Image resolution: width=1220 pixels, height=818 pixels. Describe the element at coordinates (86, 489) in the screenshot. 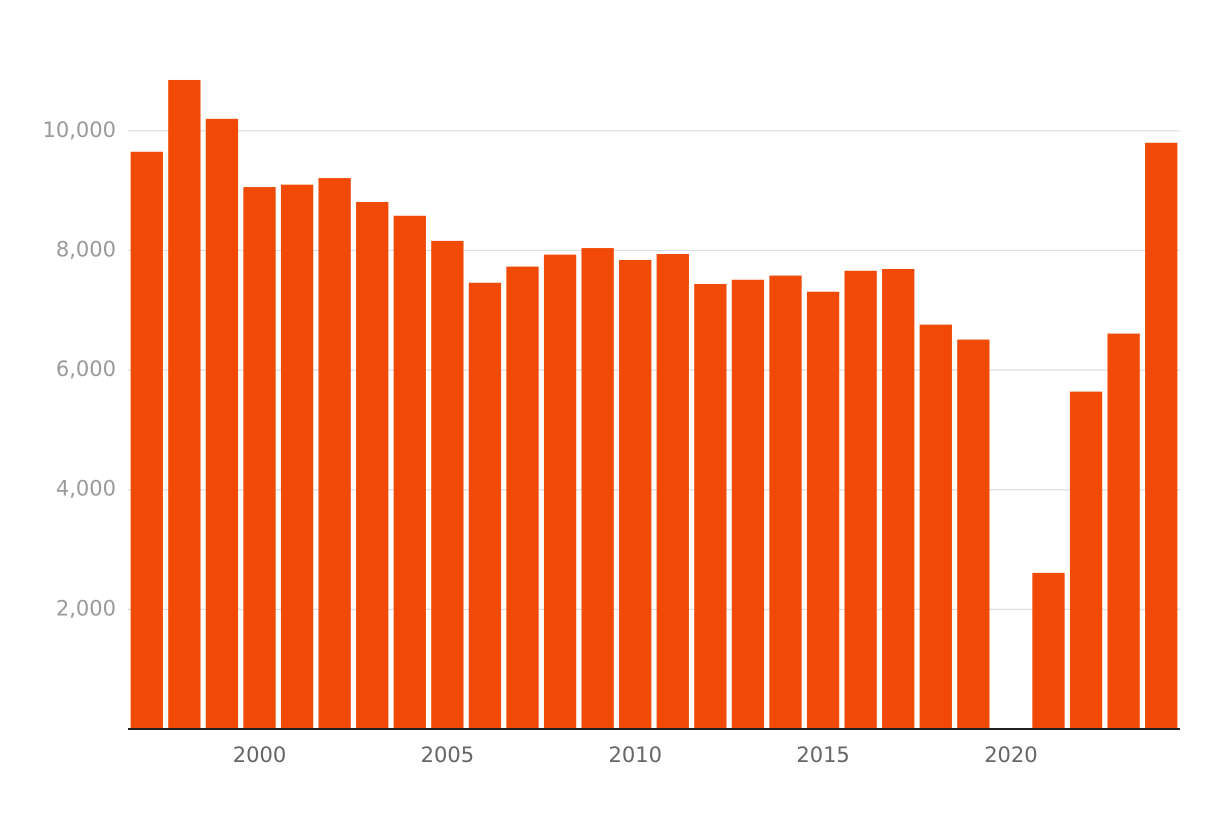

I see `y-tick-label: 4,000` at that location.